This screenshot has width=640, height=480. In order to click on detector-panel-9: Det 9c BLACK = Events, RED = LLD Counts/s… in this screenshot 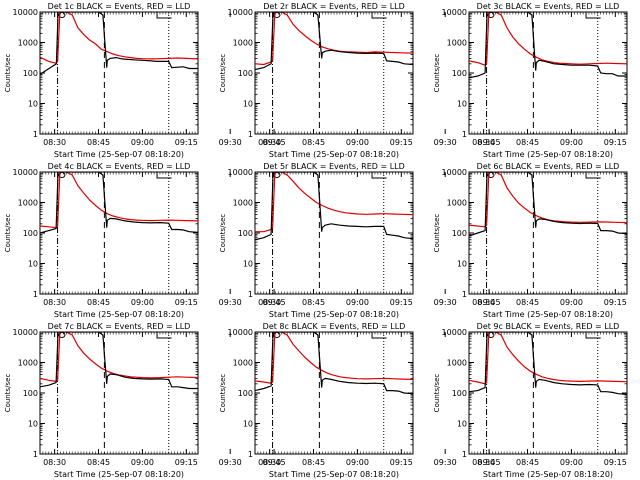, I will do `click(530, 400)`.